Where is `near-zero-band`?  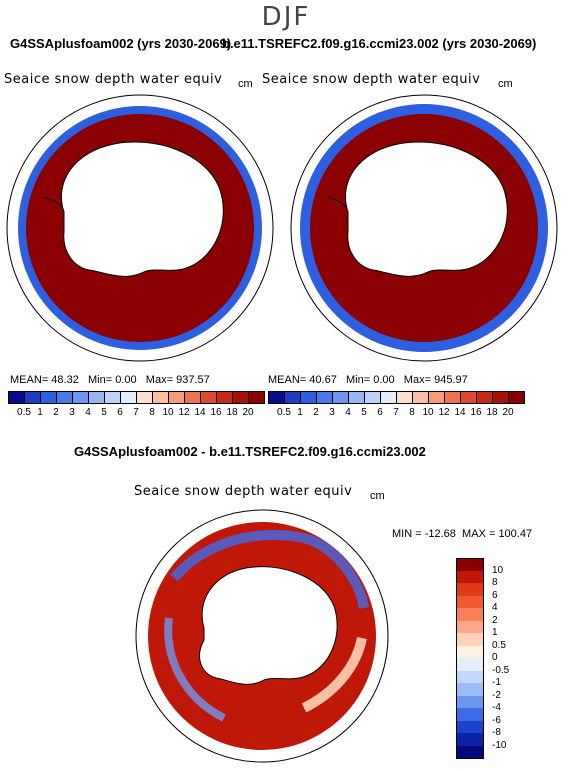
near-zero-band is located at coordinates (334, 674).